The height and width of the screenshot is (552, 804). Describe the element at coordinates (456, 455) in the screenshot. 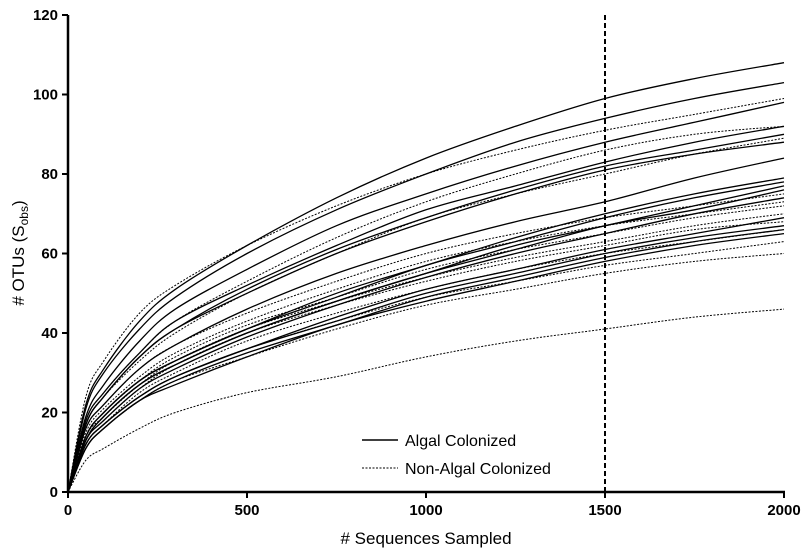

I see `legend: Algal Colonized Non-Algal Colonized` at that location.